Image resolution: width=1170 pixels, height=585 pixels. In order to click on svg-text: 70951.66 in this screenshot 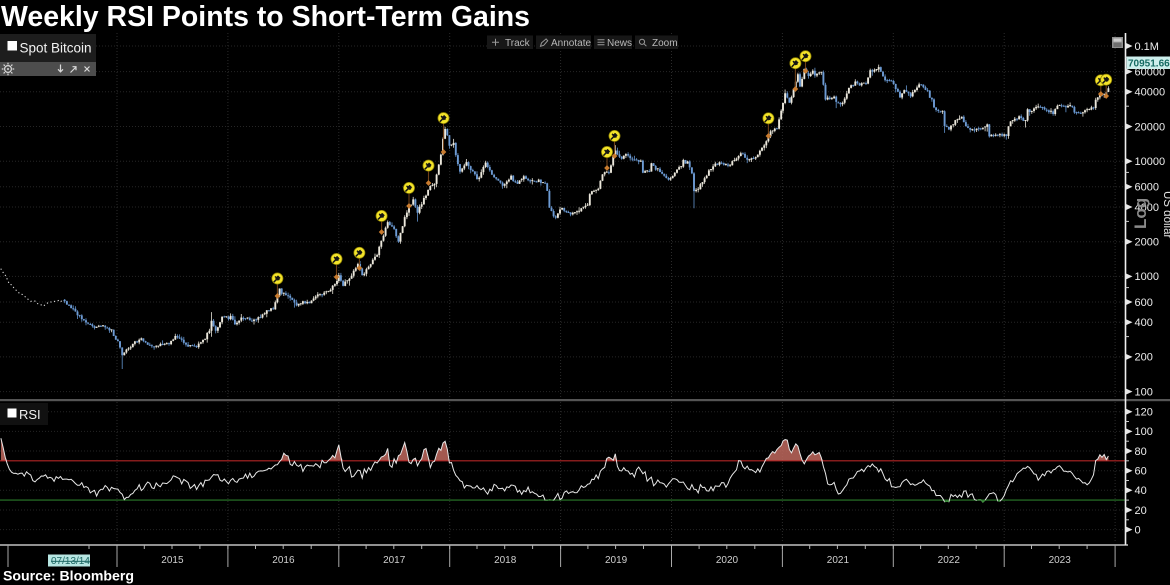, I will do `click(1149, 63)`.